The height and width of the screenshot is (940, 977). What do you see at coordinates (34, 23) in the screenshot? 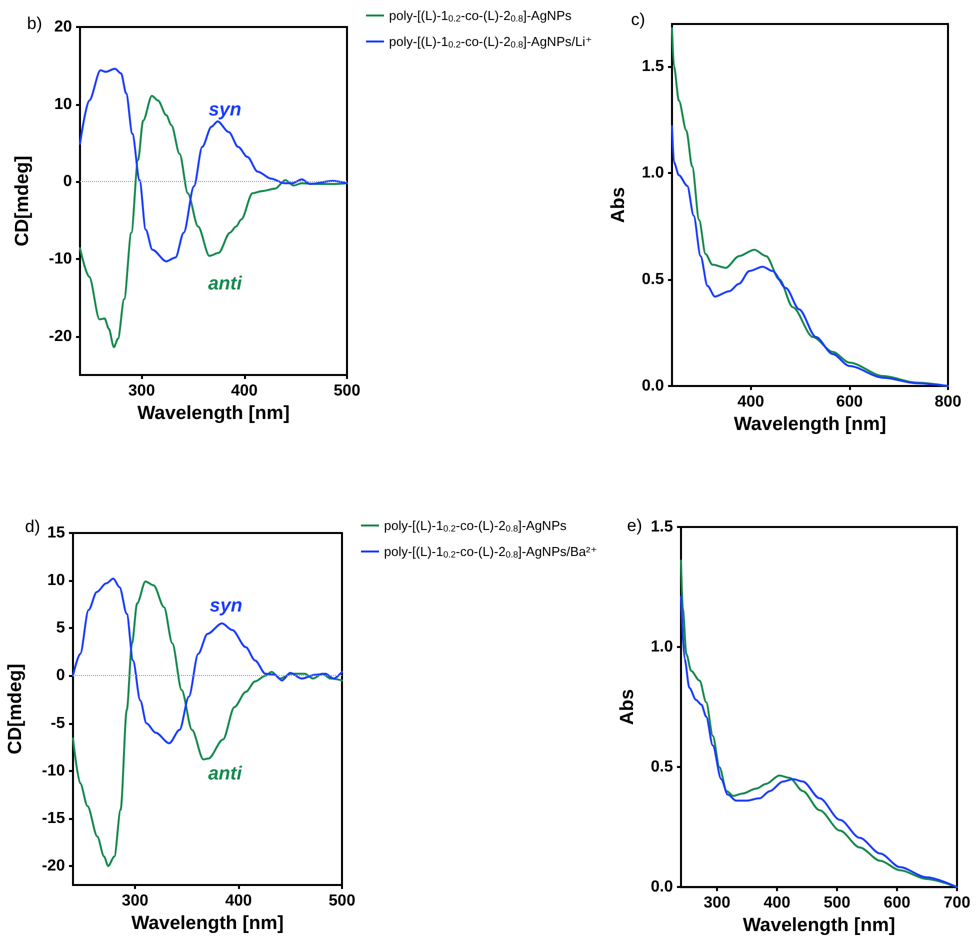
I see `chart-title: b)` at bounding box center [34, 23].